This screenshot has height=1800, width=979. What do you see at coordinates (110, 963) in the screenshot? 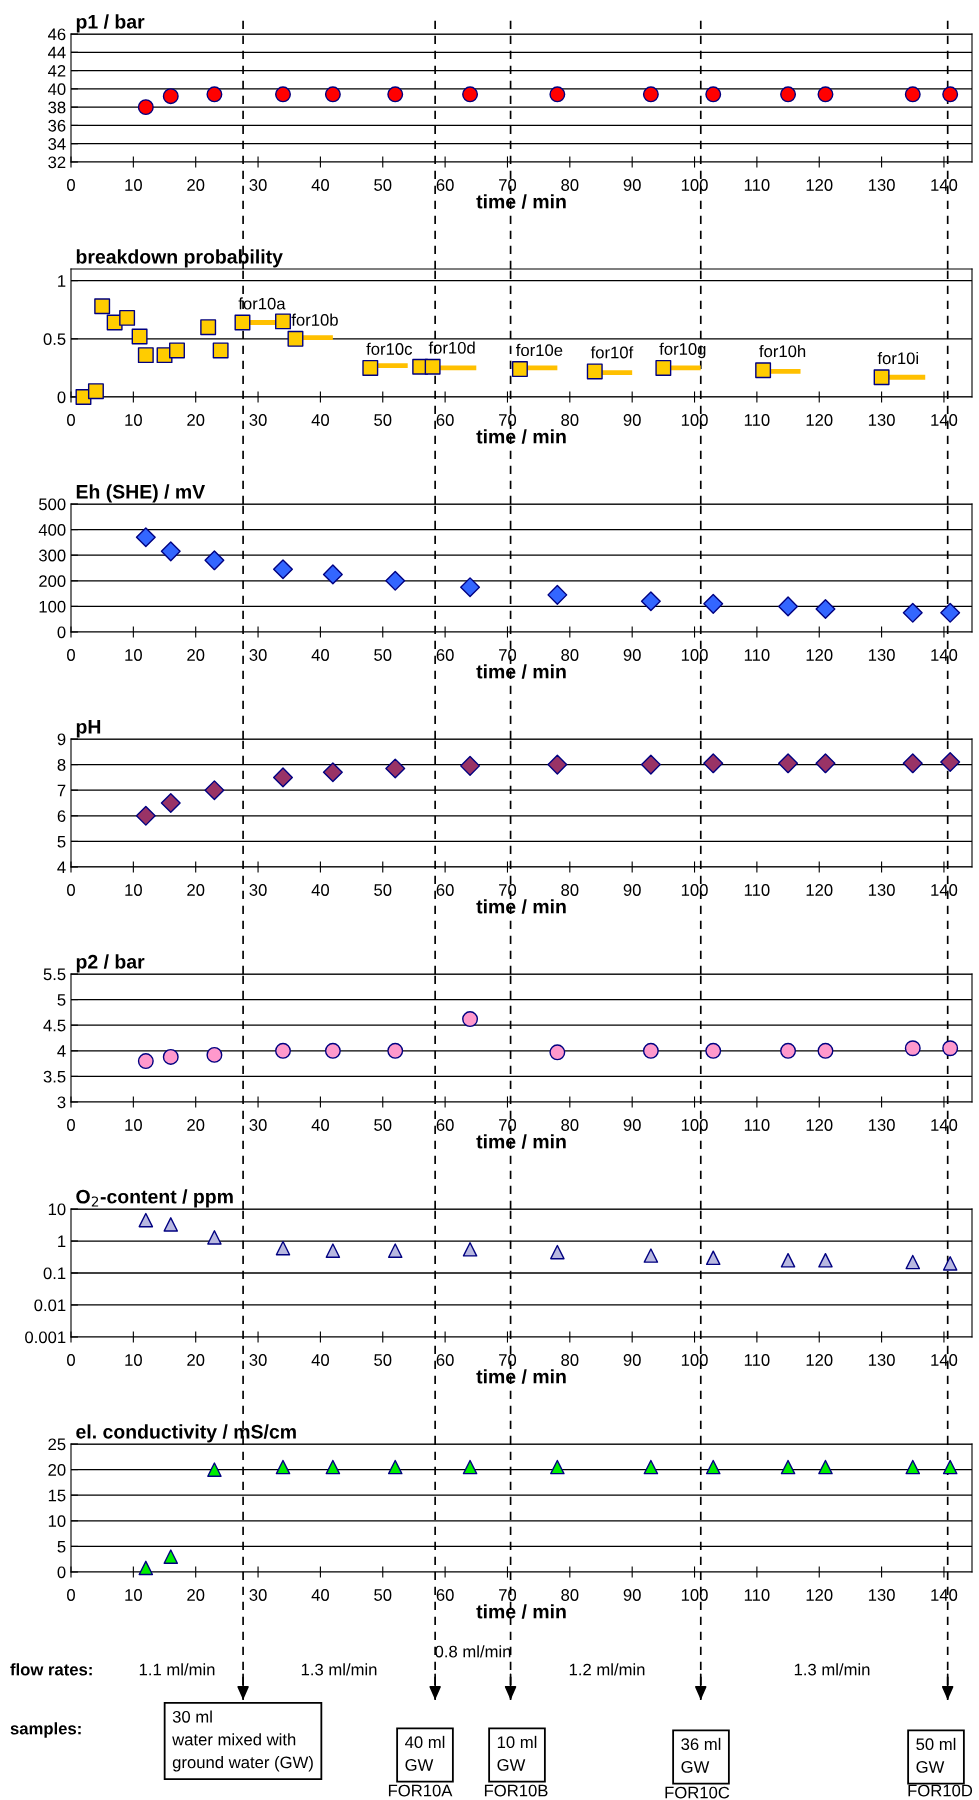
I see `chart-title: p2 / bar` at bounding box center [110, 963].